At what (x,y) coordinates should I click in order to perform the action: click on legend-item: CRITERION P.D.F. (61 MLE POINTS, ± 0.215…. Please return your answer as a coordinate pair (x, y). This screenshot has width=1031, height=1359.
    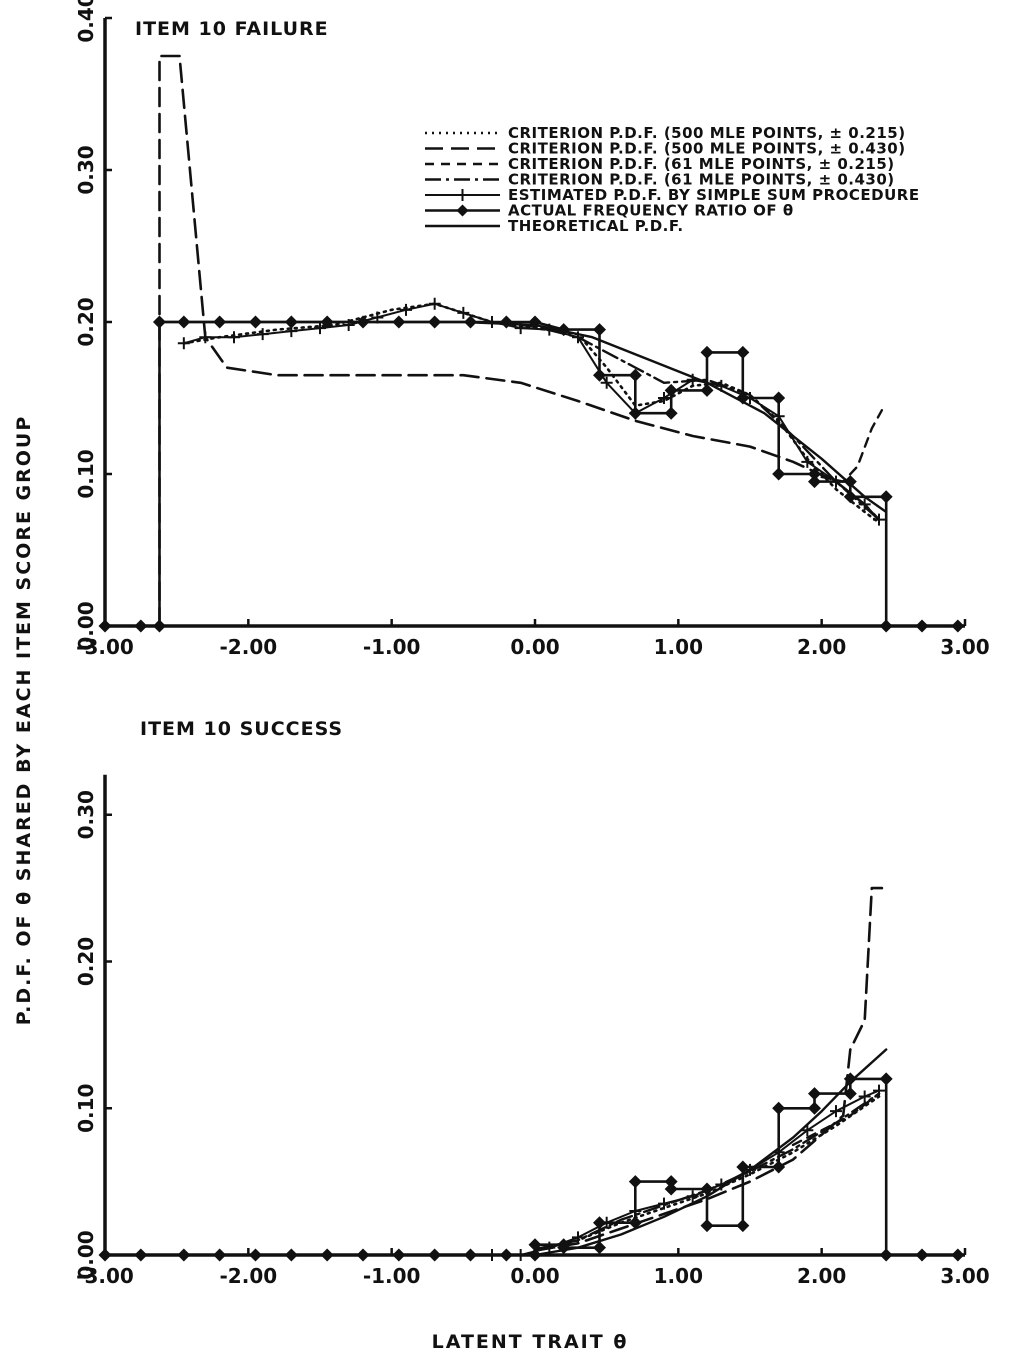
    Looking at the image, I should click on (660, 164).